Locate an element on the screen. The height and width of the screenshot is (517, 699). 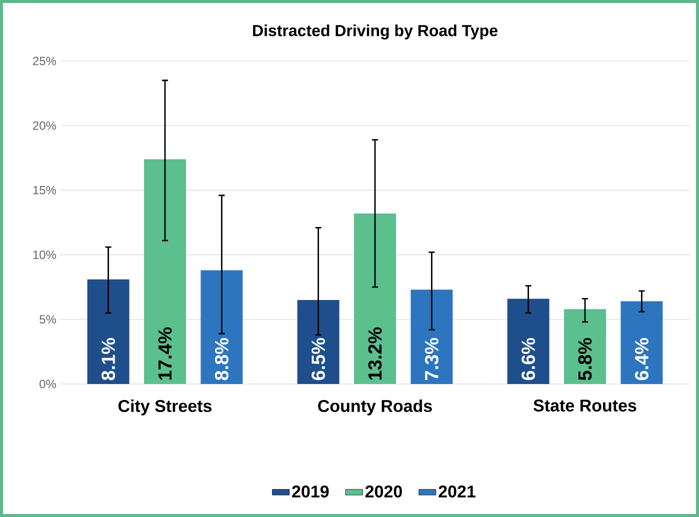
legend-label: 2021 is located at coordinates (457, 492).